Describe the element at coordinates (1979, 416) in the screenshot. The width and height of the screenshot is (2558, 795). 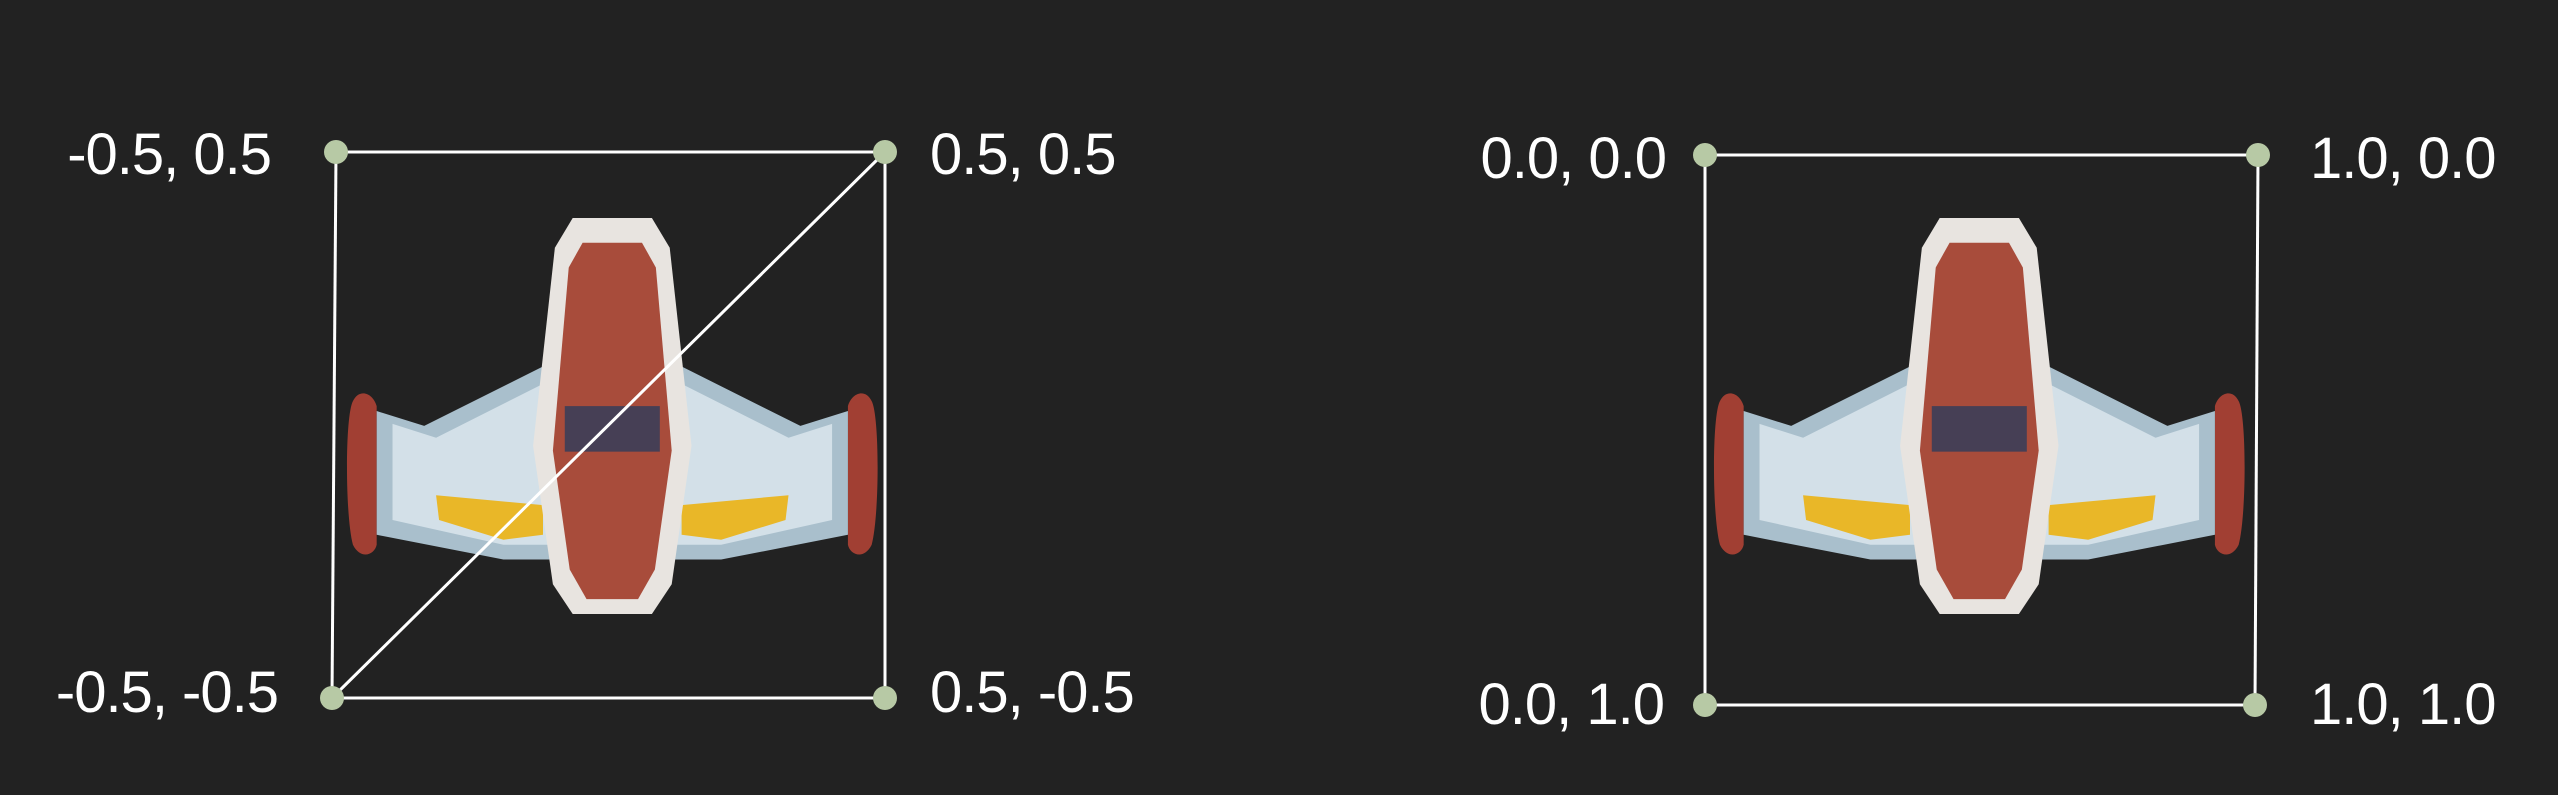
I see `texture-coordinates-spaceship-icon` at that location.